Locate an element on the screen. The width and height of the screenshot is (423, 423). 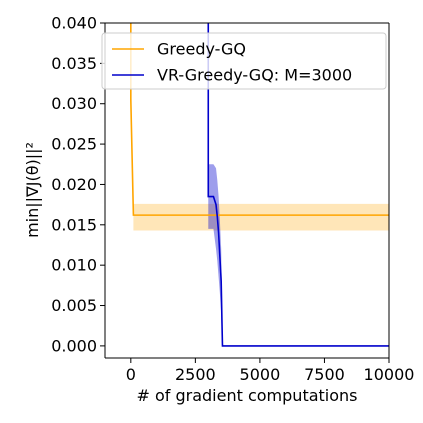
y-axis-title: min||∇J(θ)||² is located at coordinates (32, 190).